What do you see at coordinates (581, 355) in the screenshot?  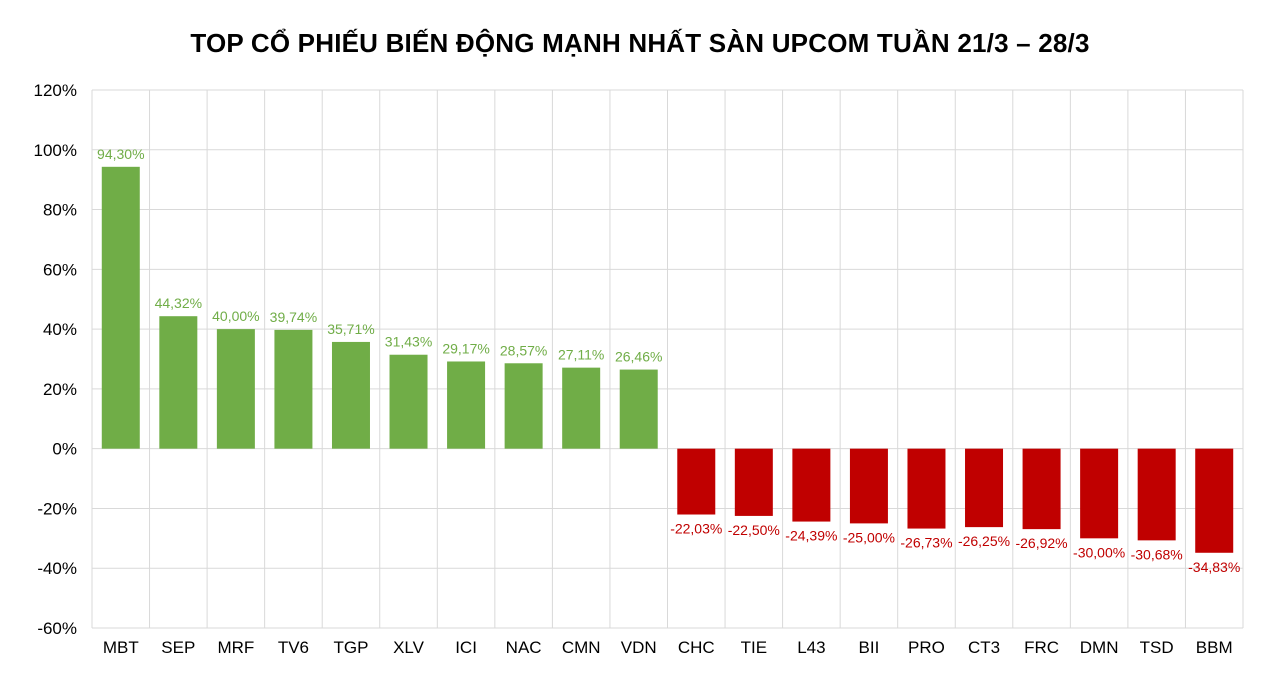 I see `data-label: 27,11%` at bounding box center [581, 355].